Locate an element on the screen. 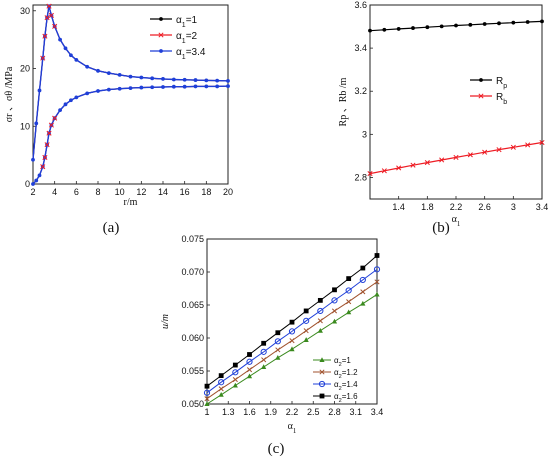 Image resolution: width=550 pixels, height=461 pixels. x-axis-label: α1 is located at coordinates (292, 428).